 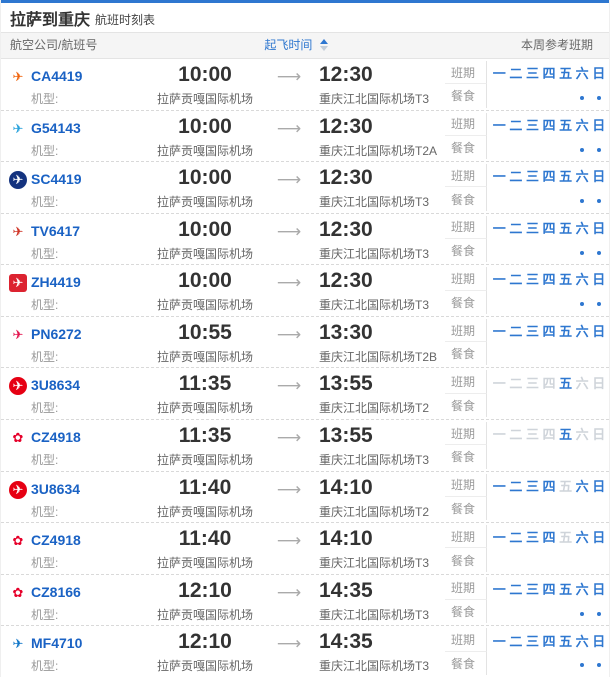 I want to click on sort-by-departure-time: 起飞时间, so click(x=296, y=45).